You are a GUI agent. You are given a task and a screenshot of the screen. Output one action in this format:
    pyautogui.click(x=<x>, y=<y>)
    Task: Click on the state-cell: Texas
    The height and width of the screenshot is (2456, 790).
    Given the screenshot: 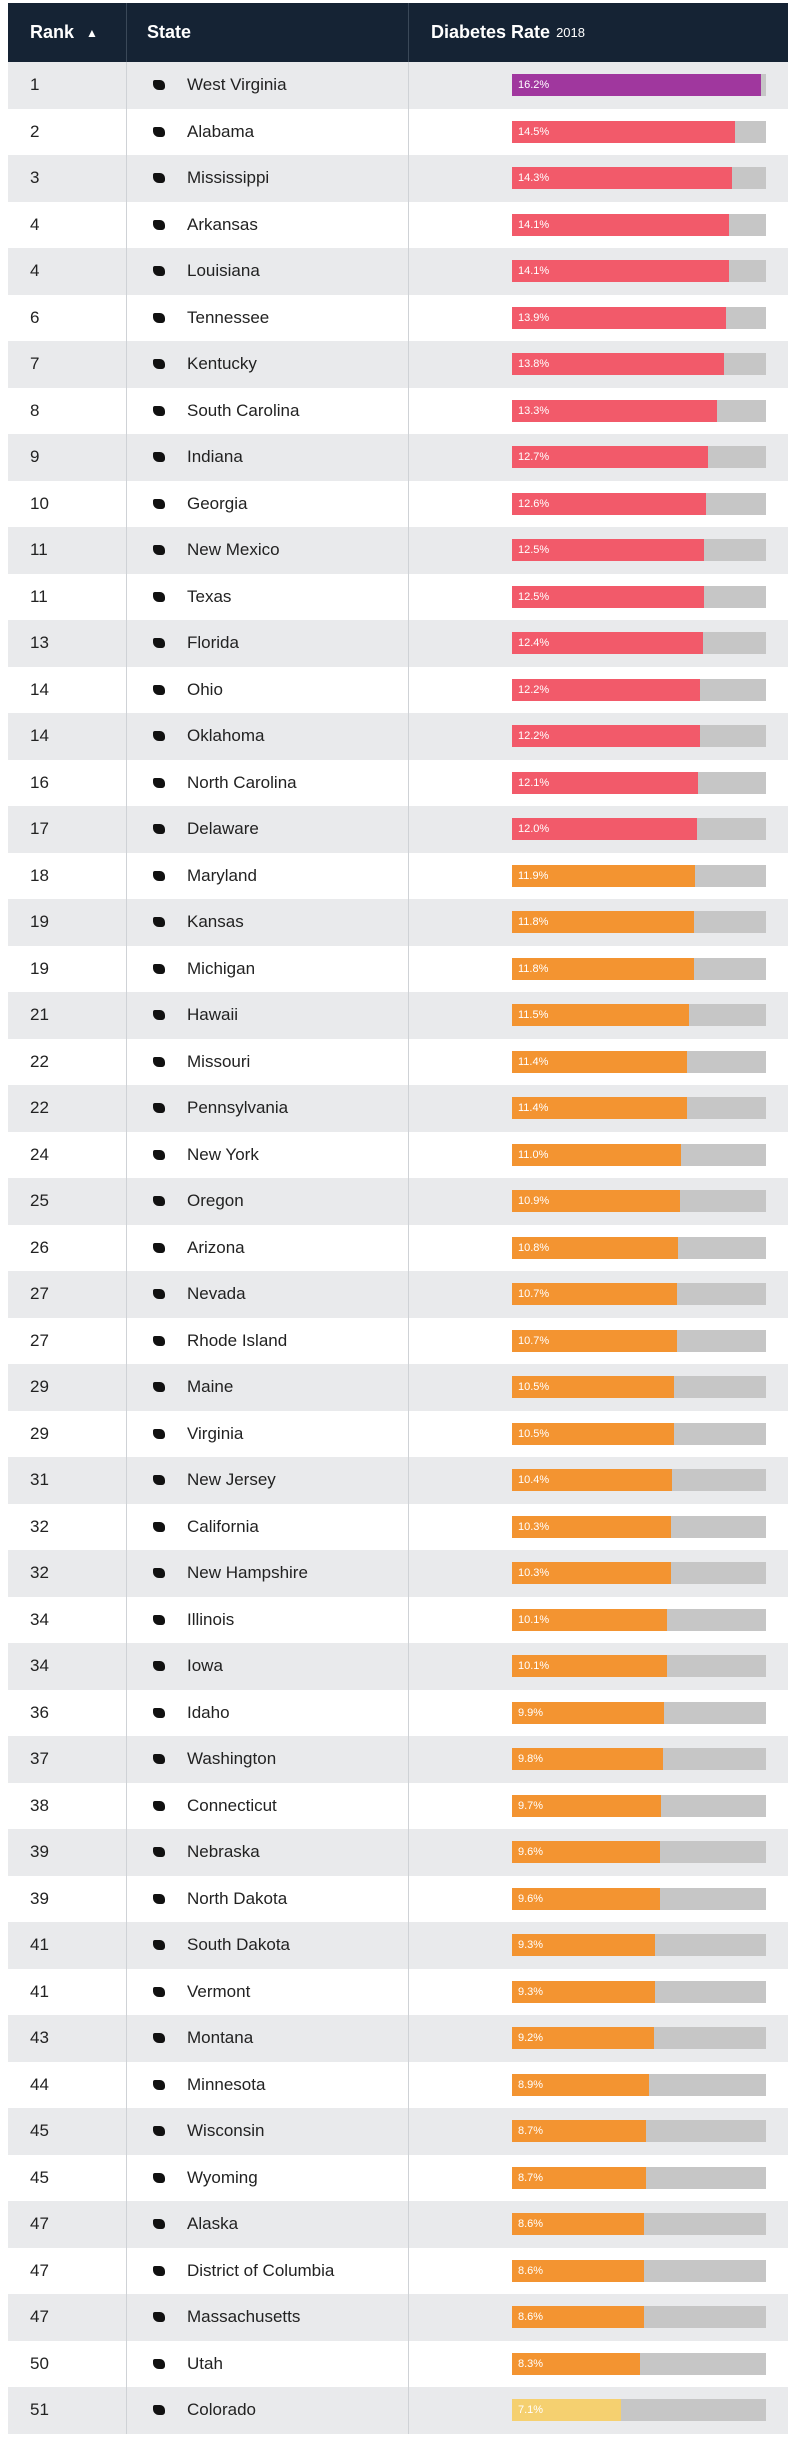 What is the action you would take?
    pyautogui.click(x=267, y=596)
    